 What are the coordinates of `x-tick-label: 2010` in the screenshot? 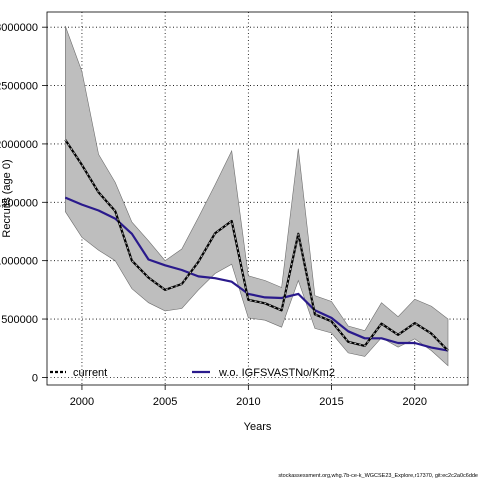 It's located at (248, 402).